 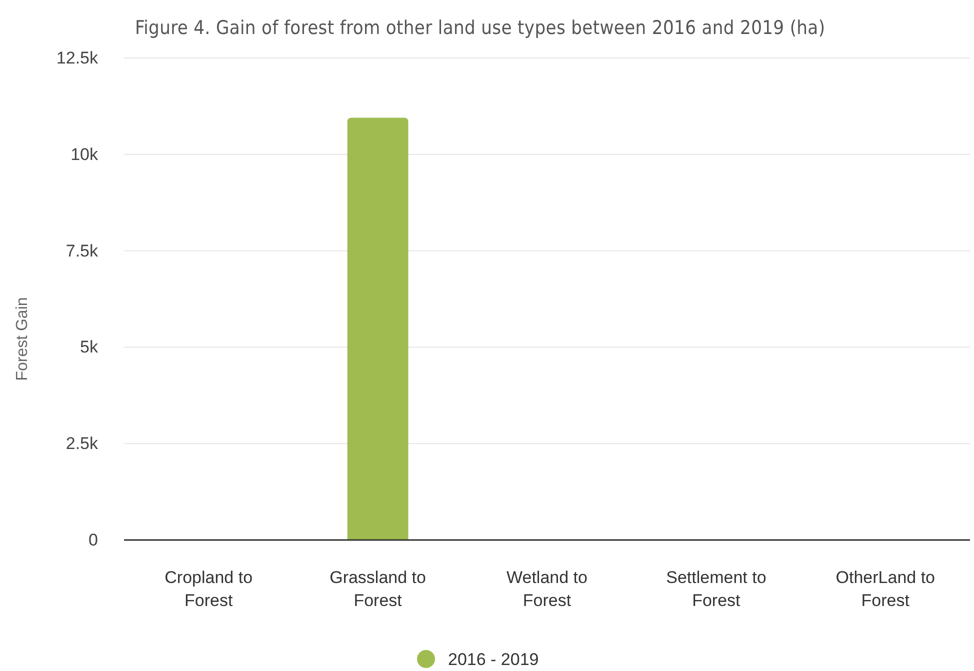 I want to click on y-tick-label: 5k, so click(x=89, y=347).